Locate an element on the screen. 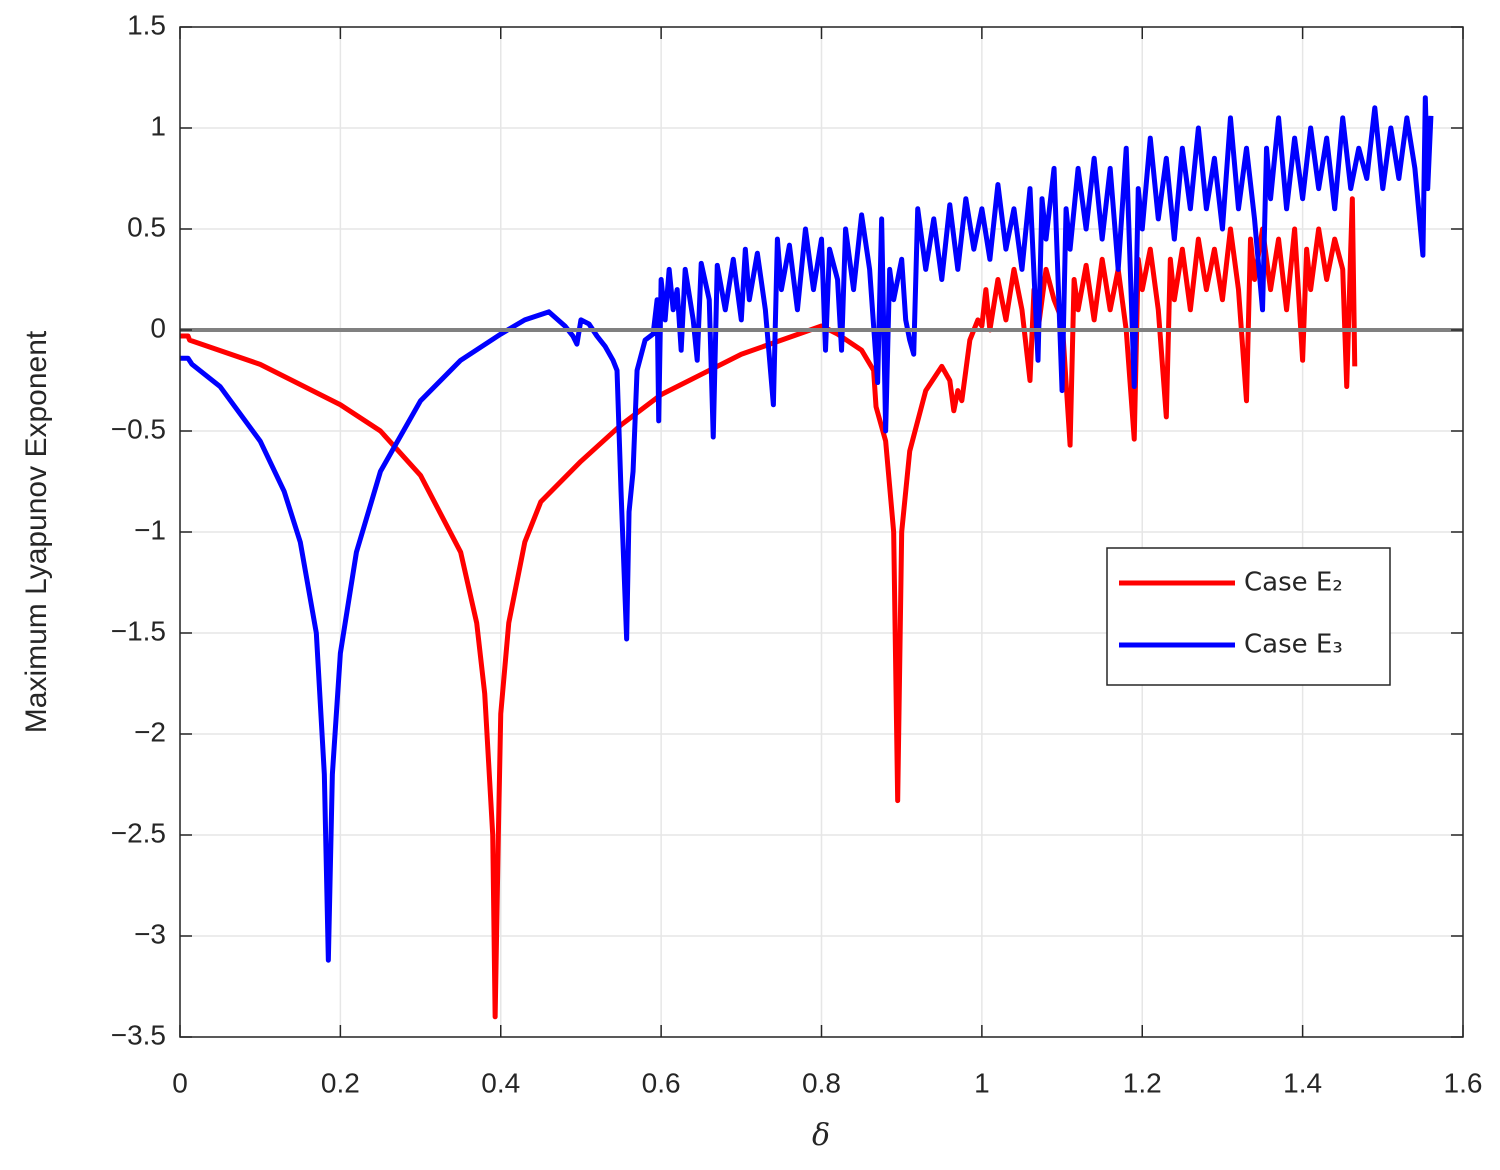  x-tick-label: 0.4 is located at coordinates (500, 1082).